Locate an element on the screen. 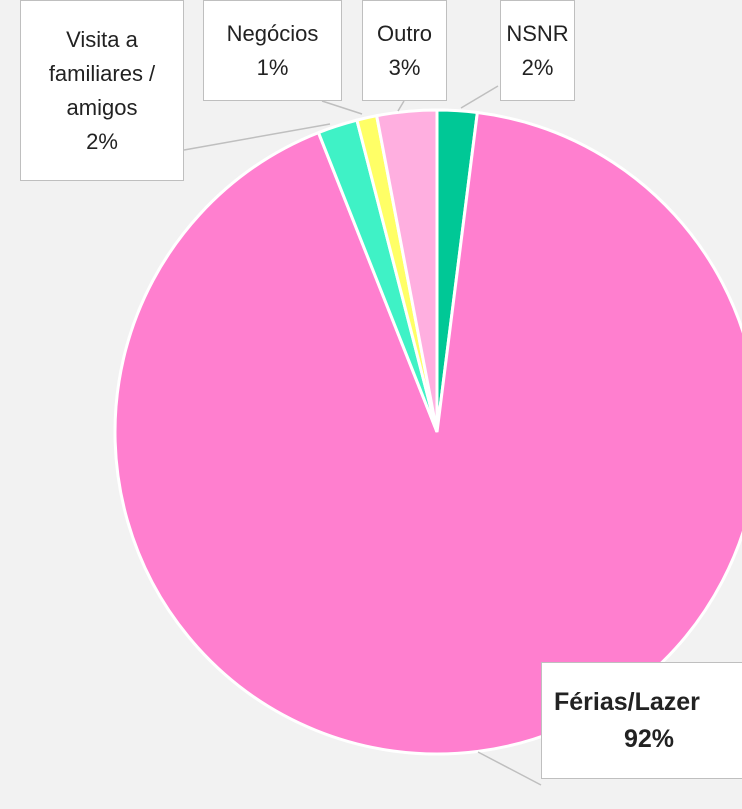 Image resolution: width=742 pixels, height=809 pixels. label-category: NSNR is located at coordinates (537, 33).